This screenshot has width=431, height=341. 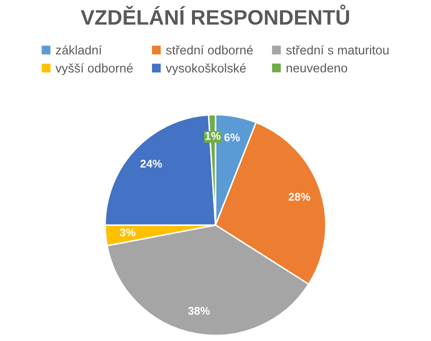 I want to click on legend-label: neuvedeno, so click(x=317, y=67).